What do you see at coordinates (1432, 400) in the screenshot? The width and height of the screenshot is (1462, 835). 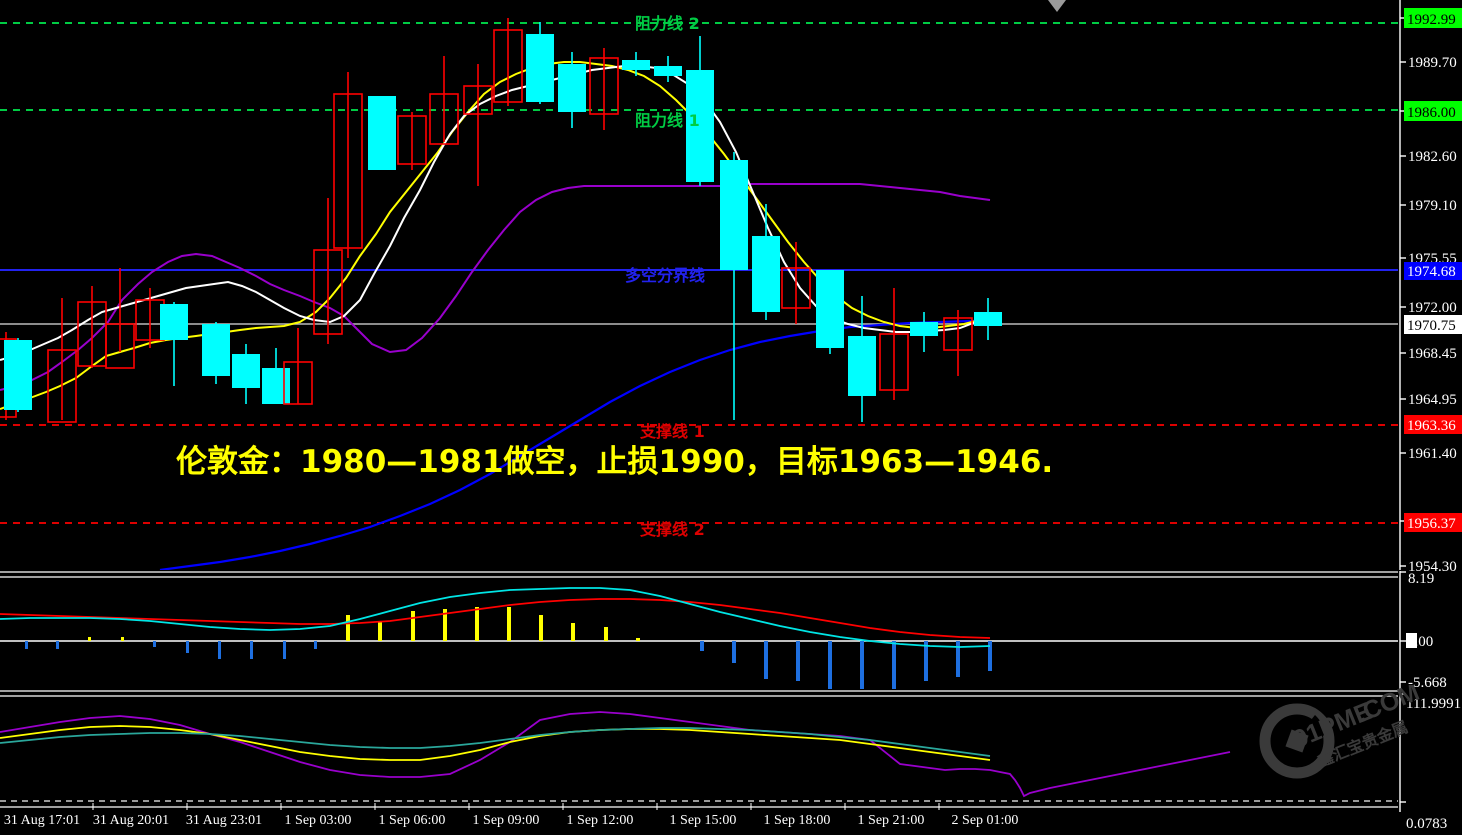 I see `price-tick: 1964.95` at bounding box center [1432, 400].